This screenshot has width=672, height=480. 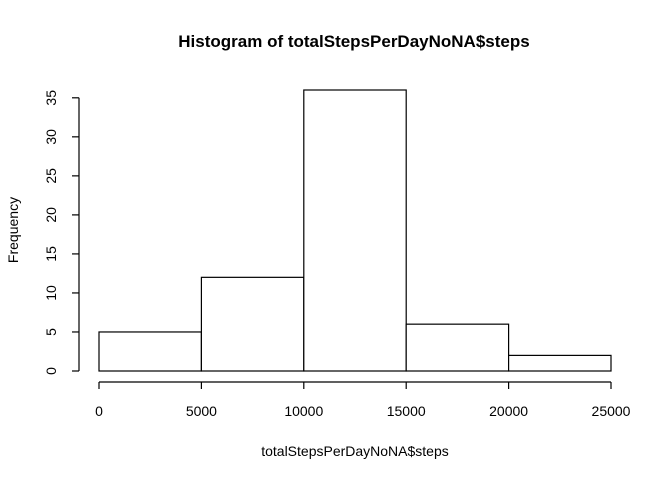 What do you see at coordinates (353, 41) in the screenshot?
I see `chart-title: Histogram of totalStepsPerDayNoNA$steps` at bounding box center [353, 41].